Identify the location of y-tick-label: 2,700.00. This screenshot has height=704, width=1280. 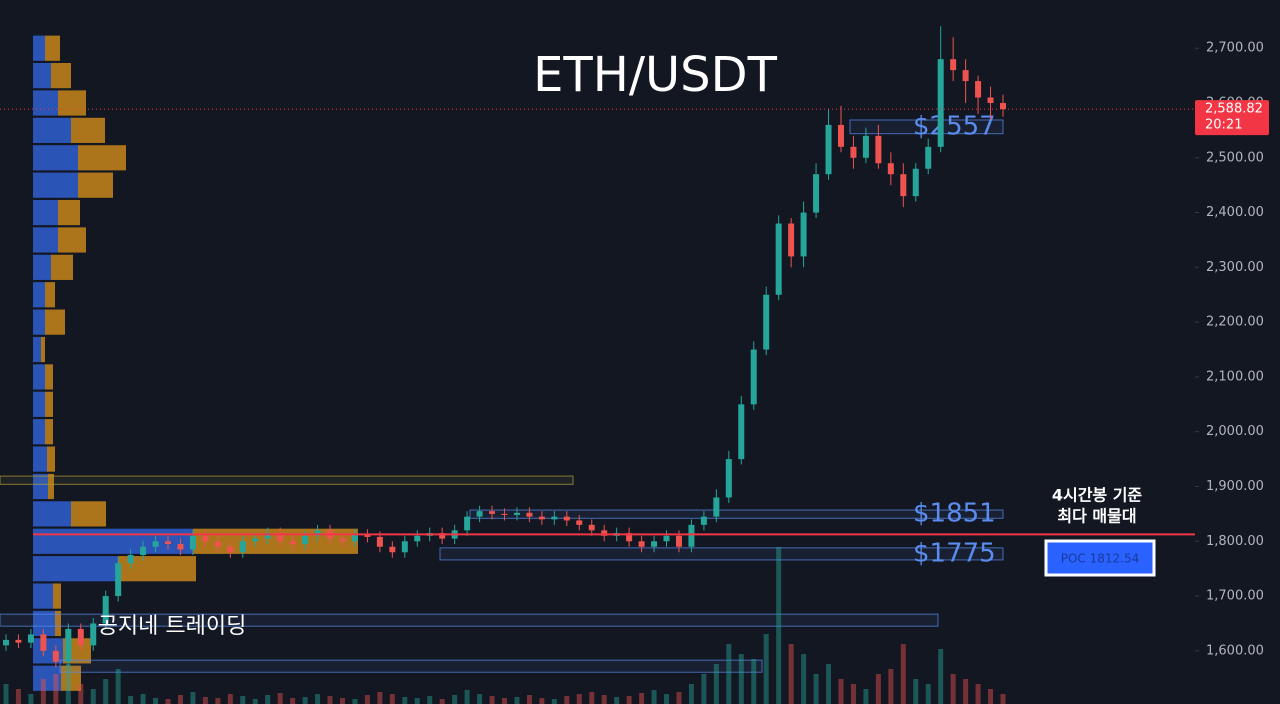
(1235, 48).